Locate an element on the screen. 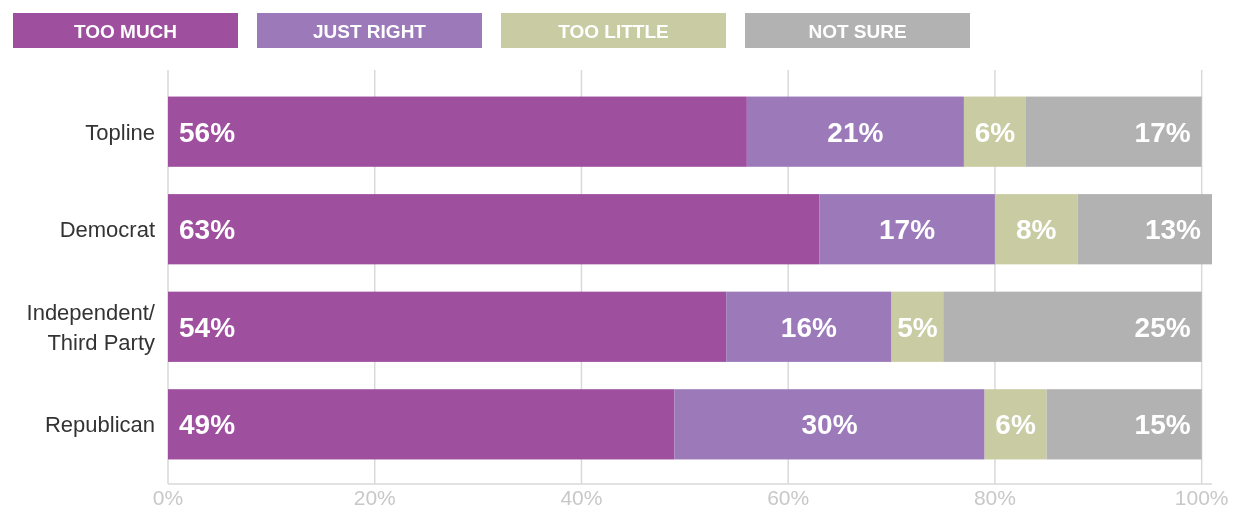 The image size is (1247, 519). text: JUST RIGHT is located at coordinates (370, 31).